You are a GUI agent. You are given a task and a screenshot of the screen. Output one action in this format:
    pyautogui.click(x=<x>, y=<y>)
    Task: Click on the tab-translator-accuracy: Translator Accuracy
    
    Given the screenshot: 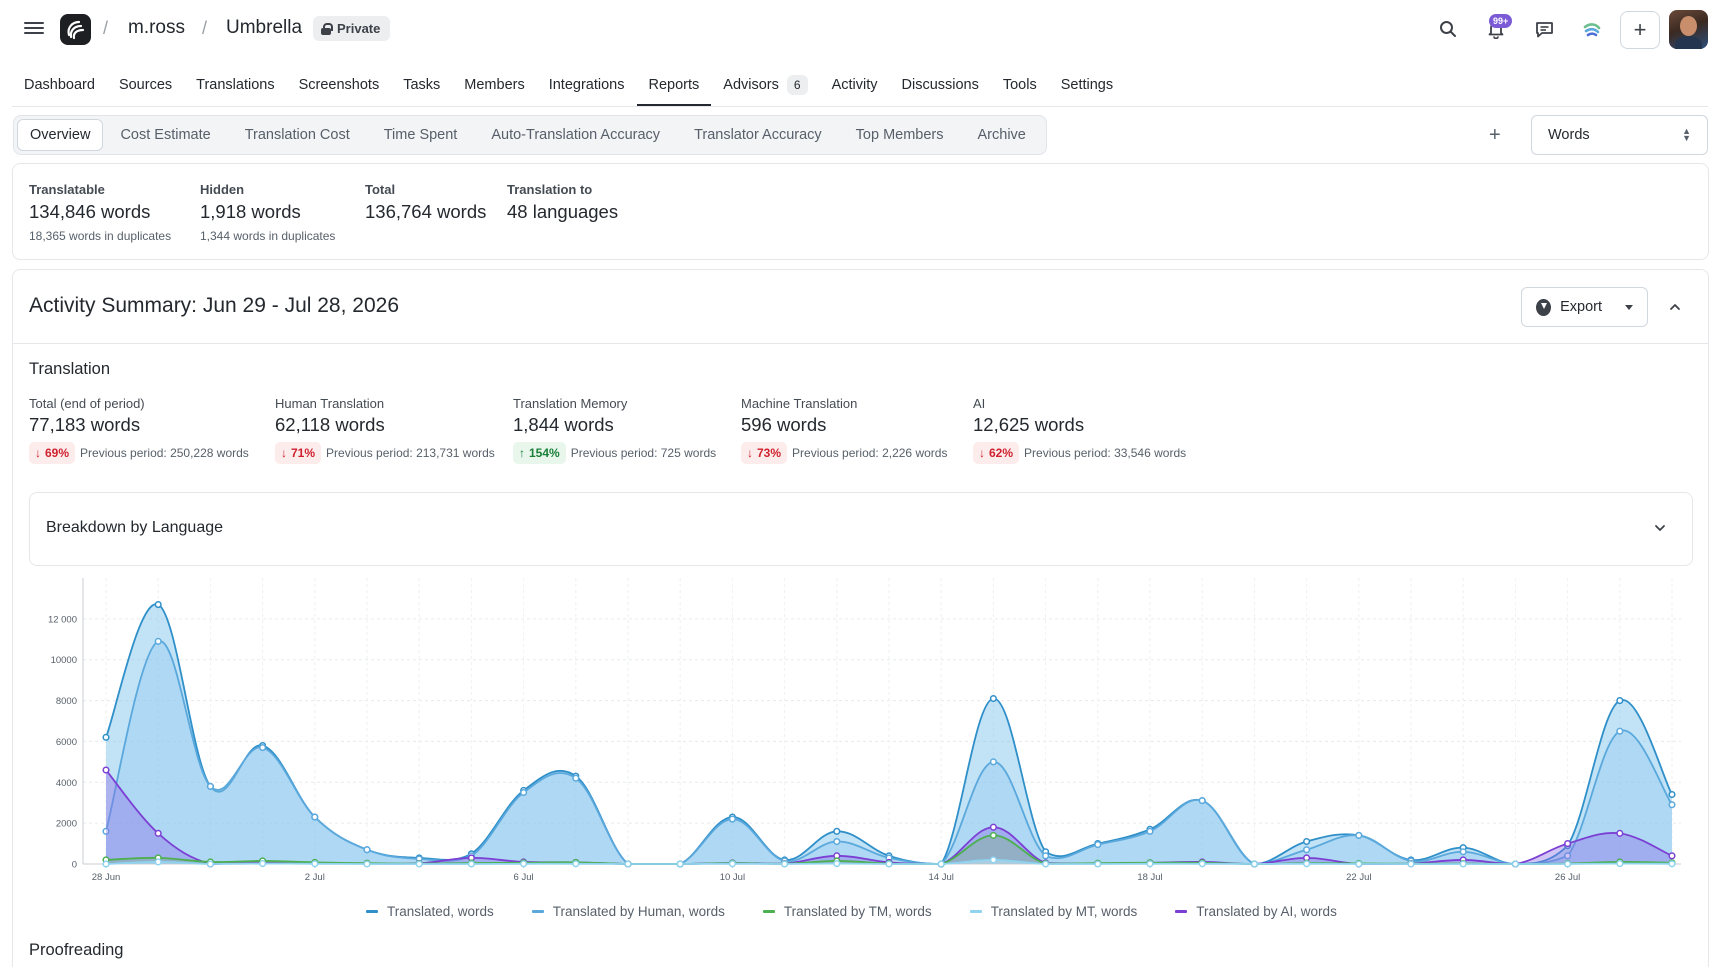 What is the action you would take?
    pyautogui.click(x=758, y=135)
    